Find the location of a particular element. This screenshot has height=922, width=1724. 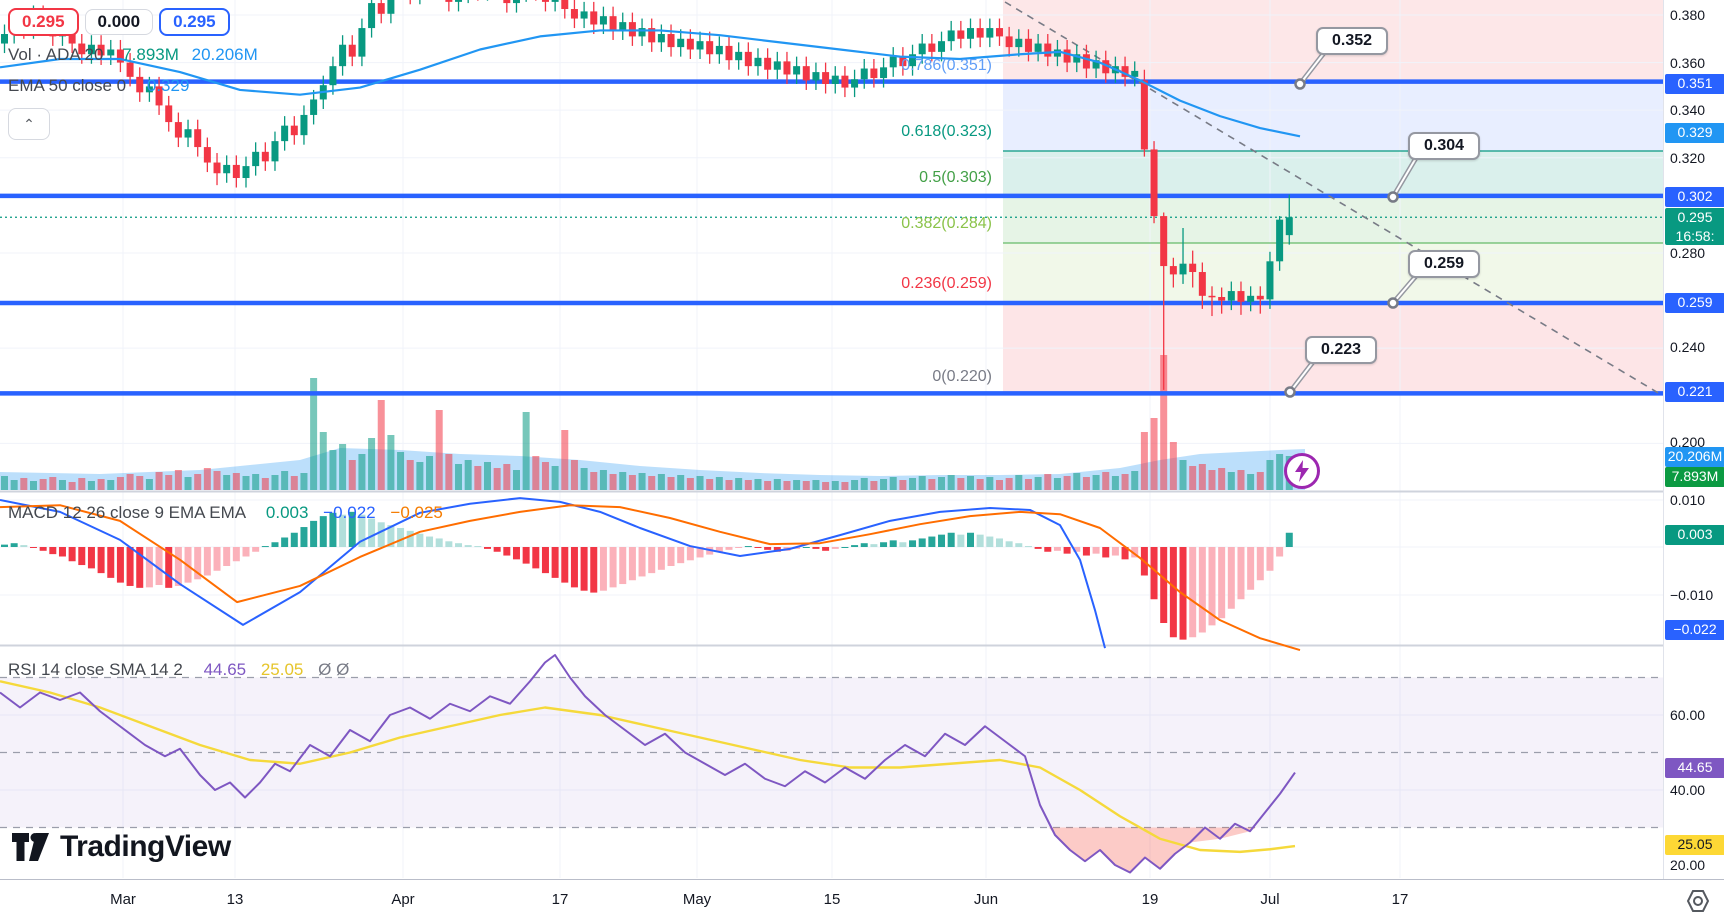

axis-price-label: 40.00 is located at coordinates (1688, 790).